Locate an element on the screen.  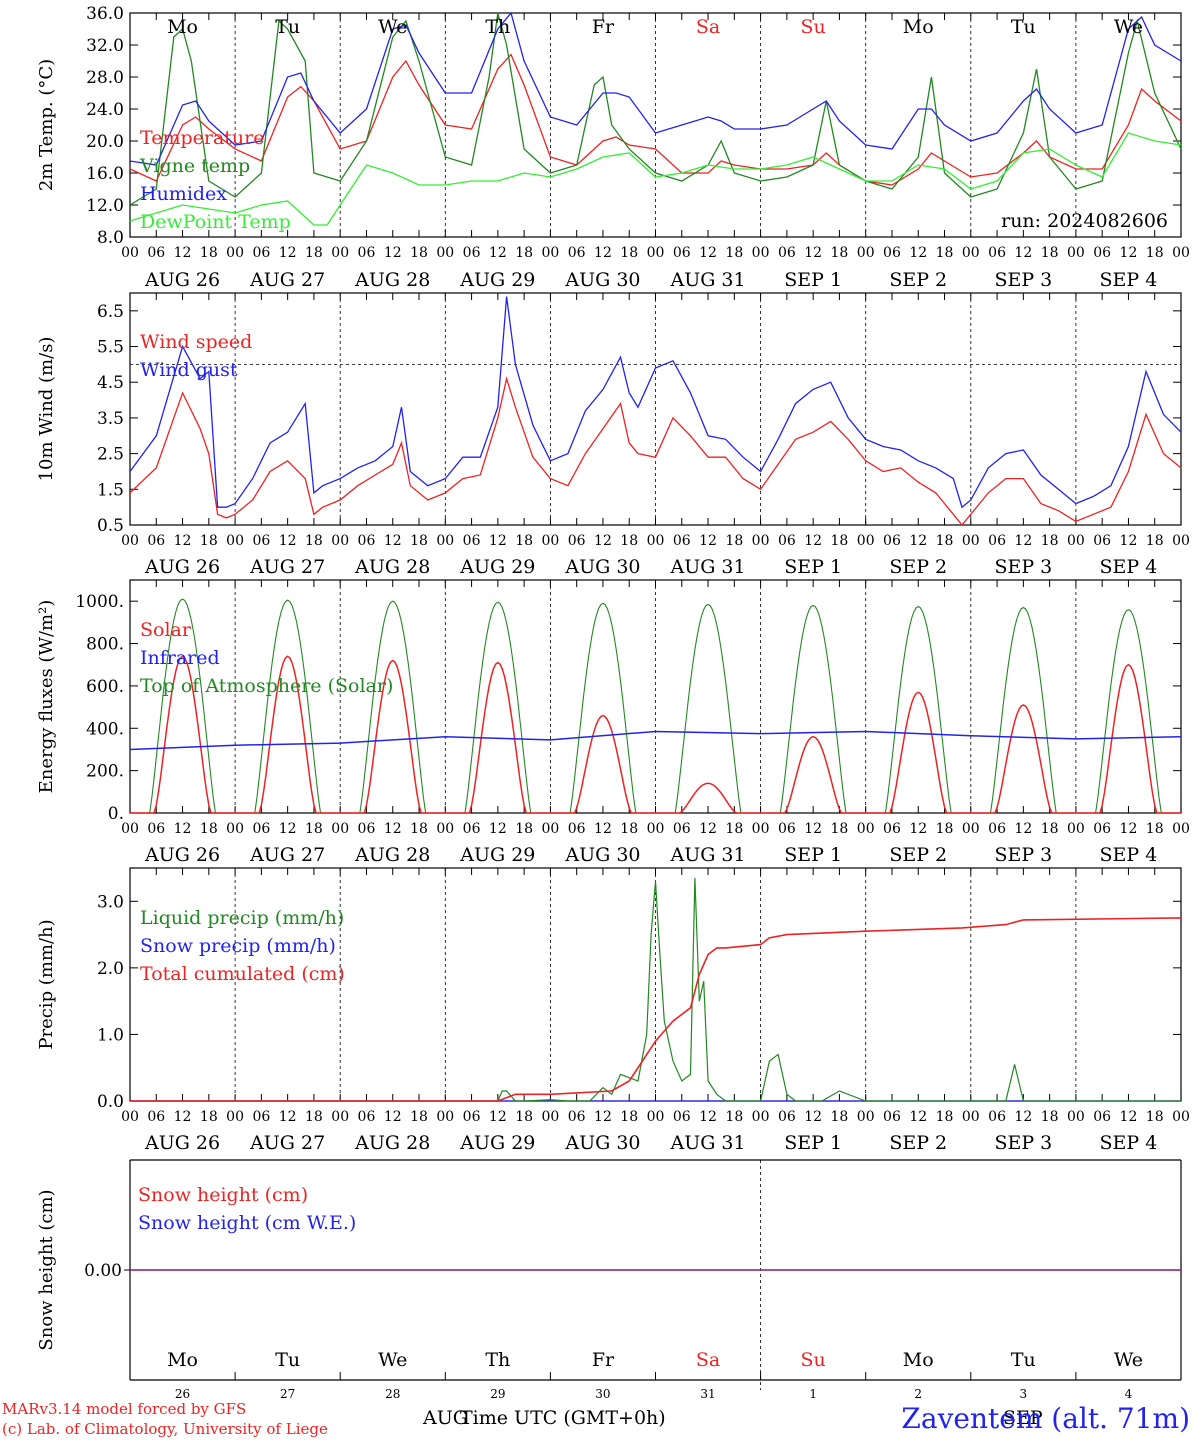
y-tick-label: 0.00 is located at coordinates (103, 1271).